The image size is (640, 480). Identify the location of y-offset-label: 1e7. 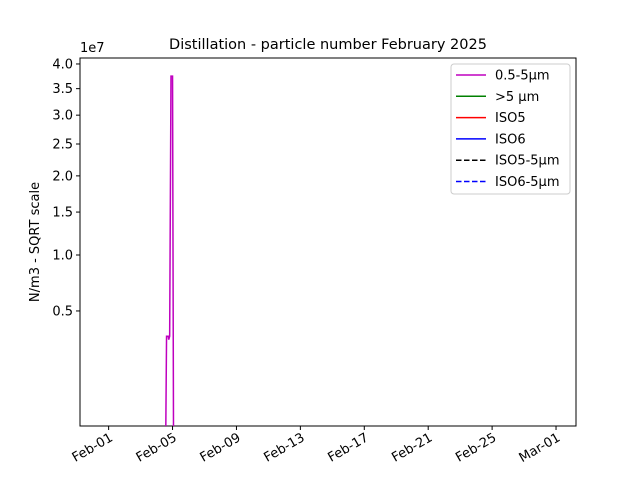
(92, 48).